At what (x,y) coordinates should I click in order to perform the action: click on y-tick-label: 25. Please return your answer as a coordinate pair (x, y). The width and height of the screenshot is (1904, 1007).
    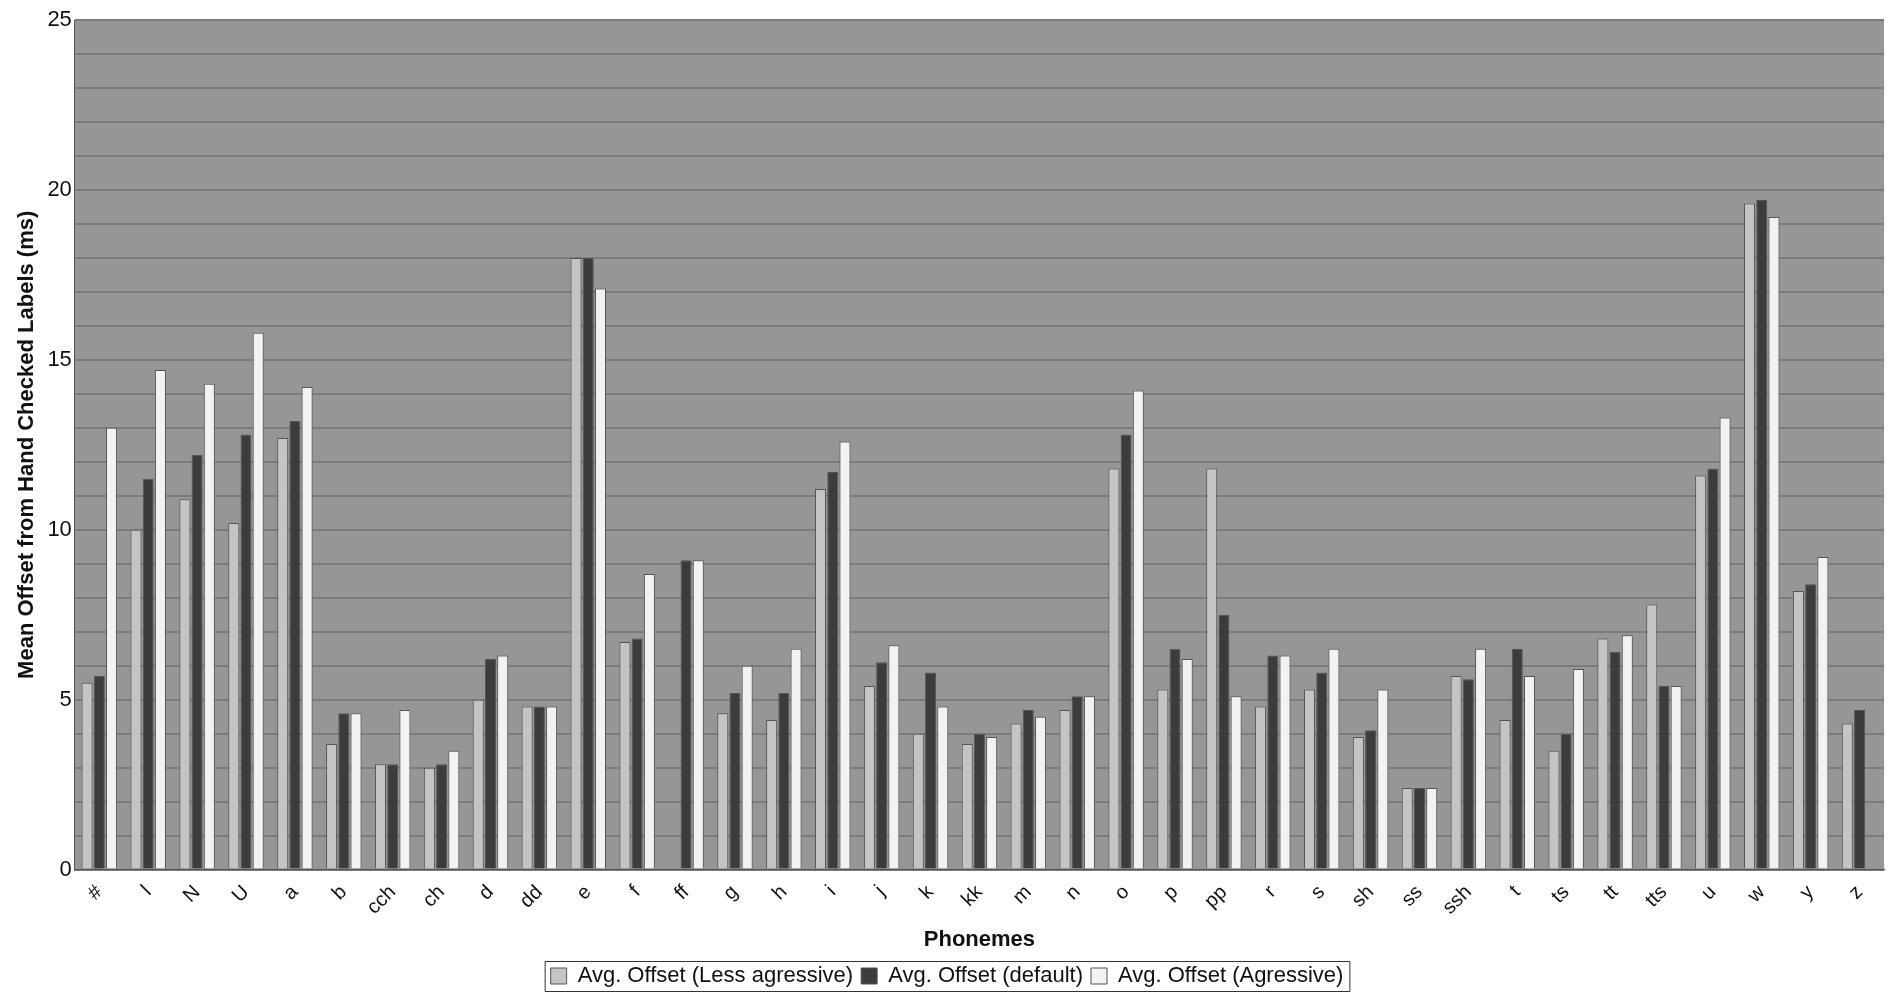
    Looking at the image, I should click on (59, 19).